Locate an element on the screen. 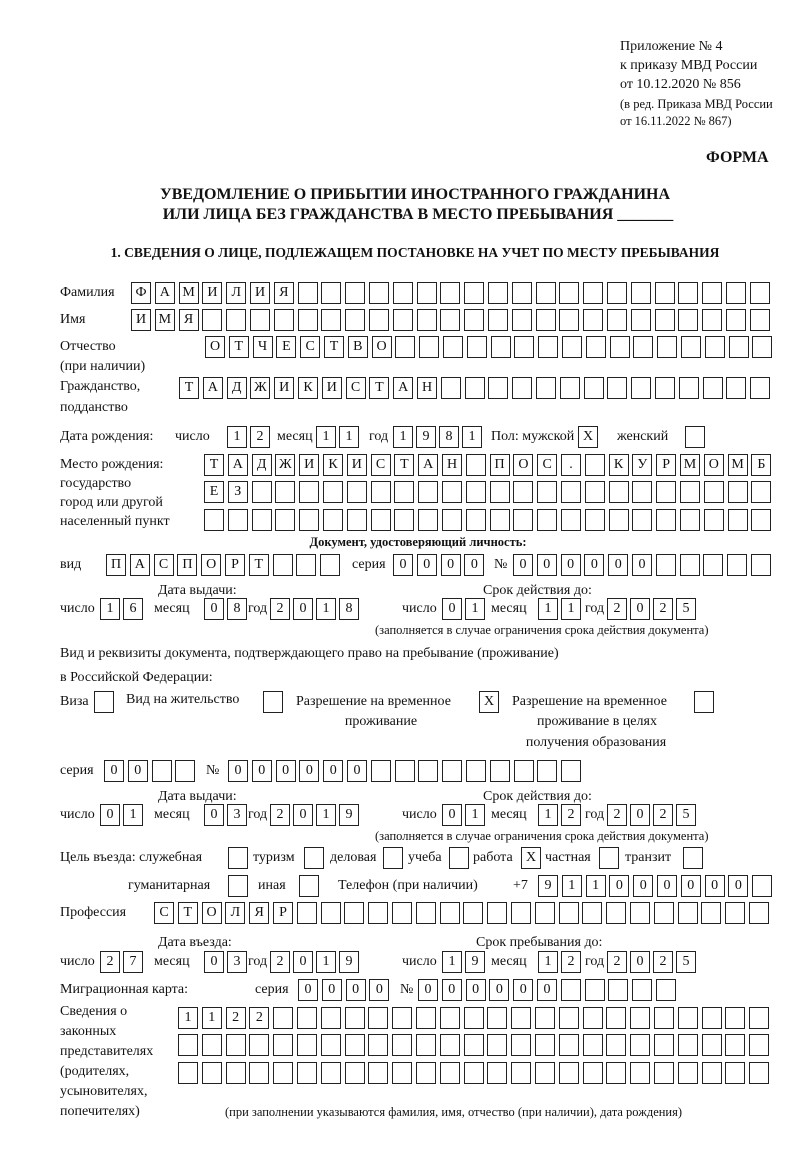 The width and height of the screenshot is (800, 1163). name-cell: Я is located at coordinates (188, 320).